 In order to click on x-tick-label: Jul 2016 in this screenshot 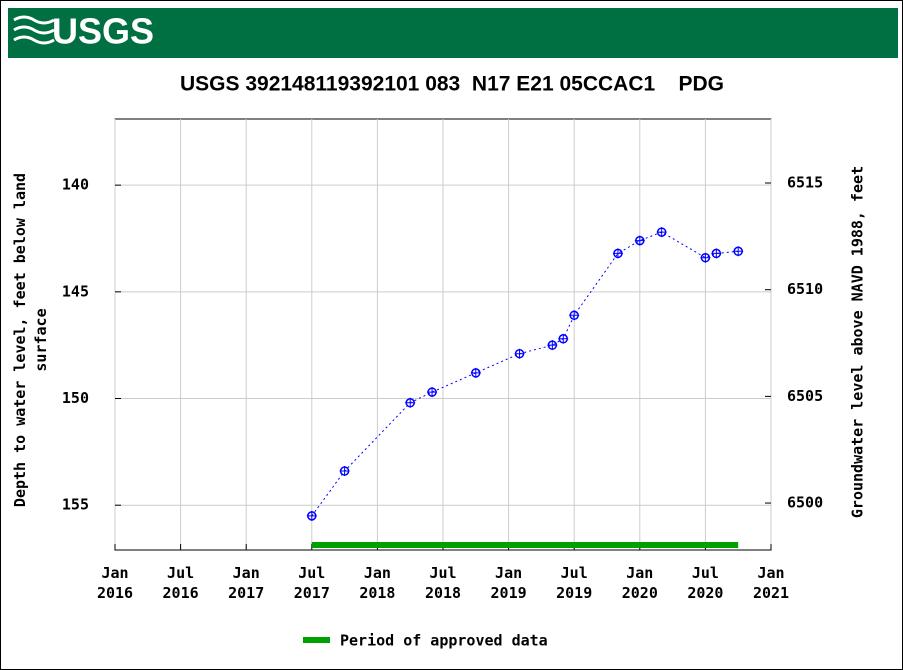, I will do `click(181, 583)`.